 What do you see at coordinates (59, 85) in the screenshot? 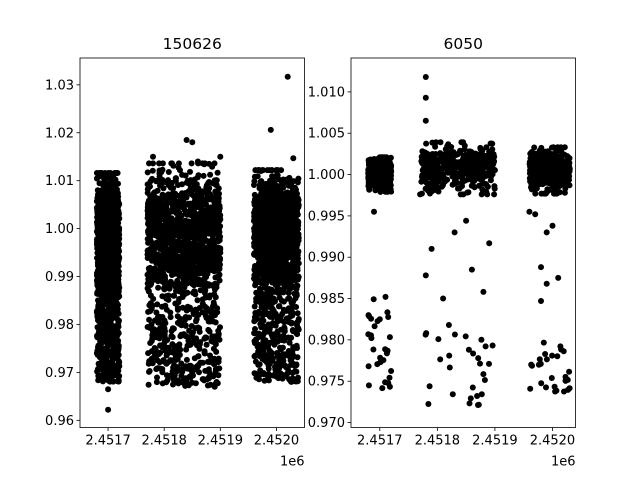
I see `y-tick-label: 1.03` at bounding box center [59, 85].